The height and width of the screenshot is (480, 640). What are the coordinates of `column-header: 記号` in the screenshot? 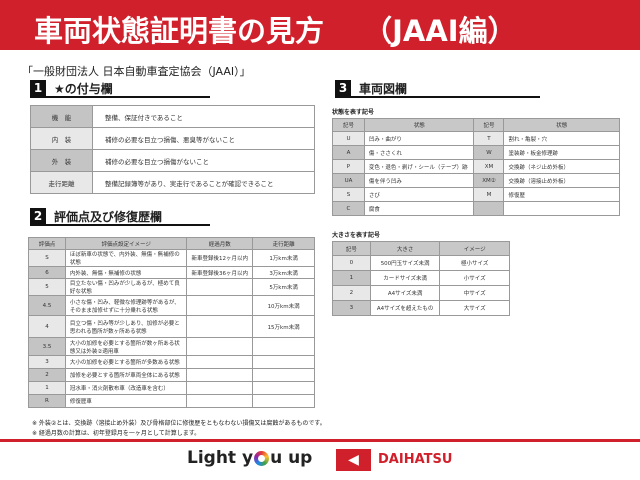 It's located at (351, 248).